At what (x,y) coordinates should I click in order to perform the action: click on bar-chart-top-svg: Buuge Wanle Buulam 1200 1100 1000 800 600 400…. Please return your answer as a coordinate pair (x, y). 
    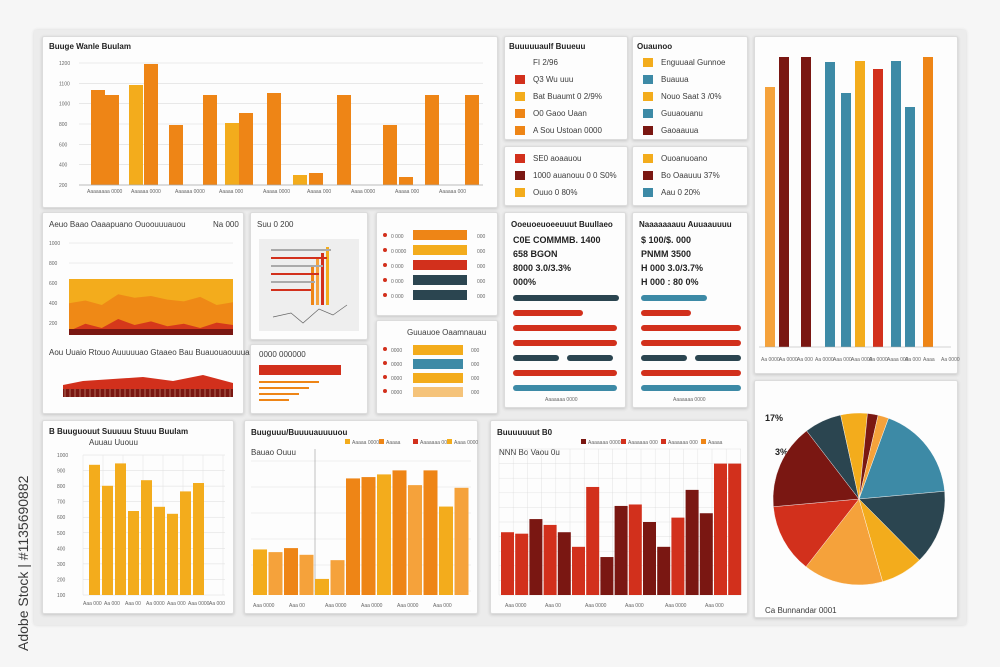
    Looking at the image, I should click on (266, 118).